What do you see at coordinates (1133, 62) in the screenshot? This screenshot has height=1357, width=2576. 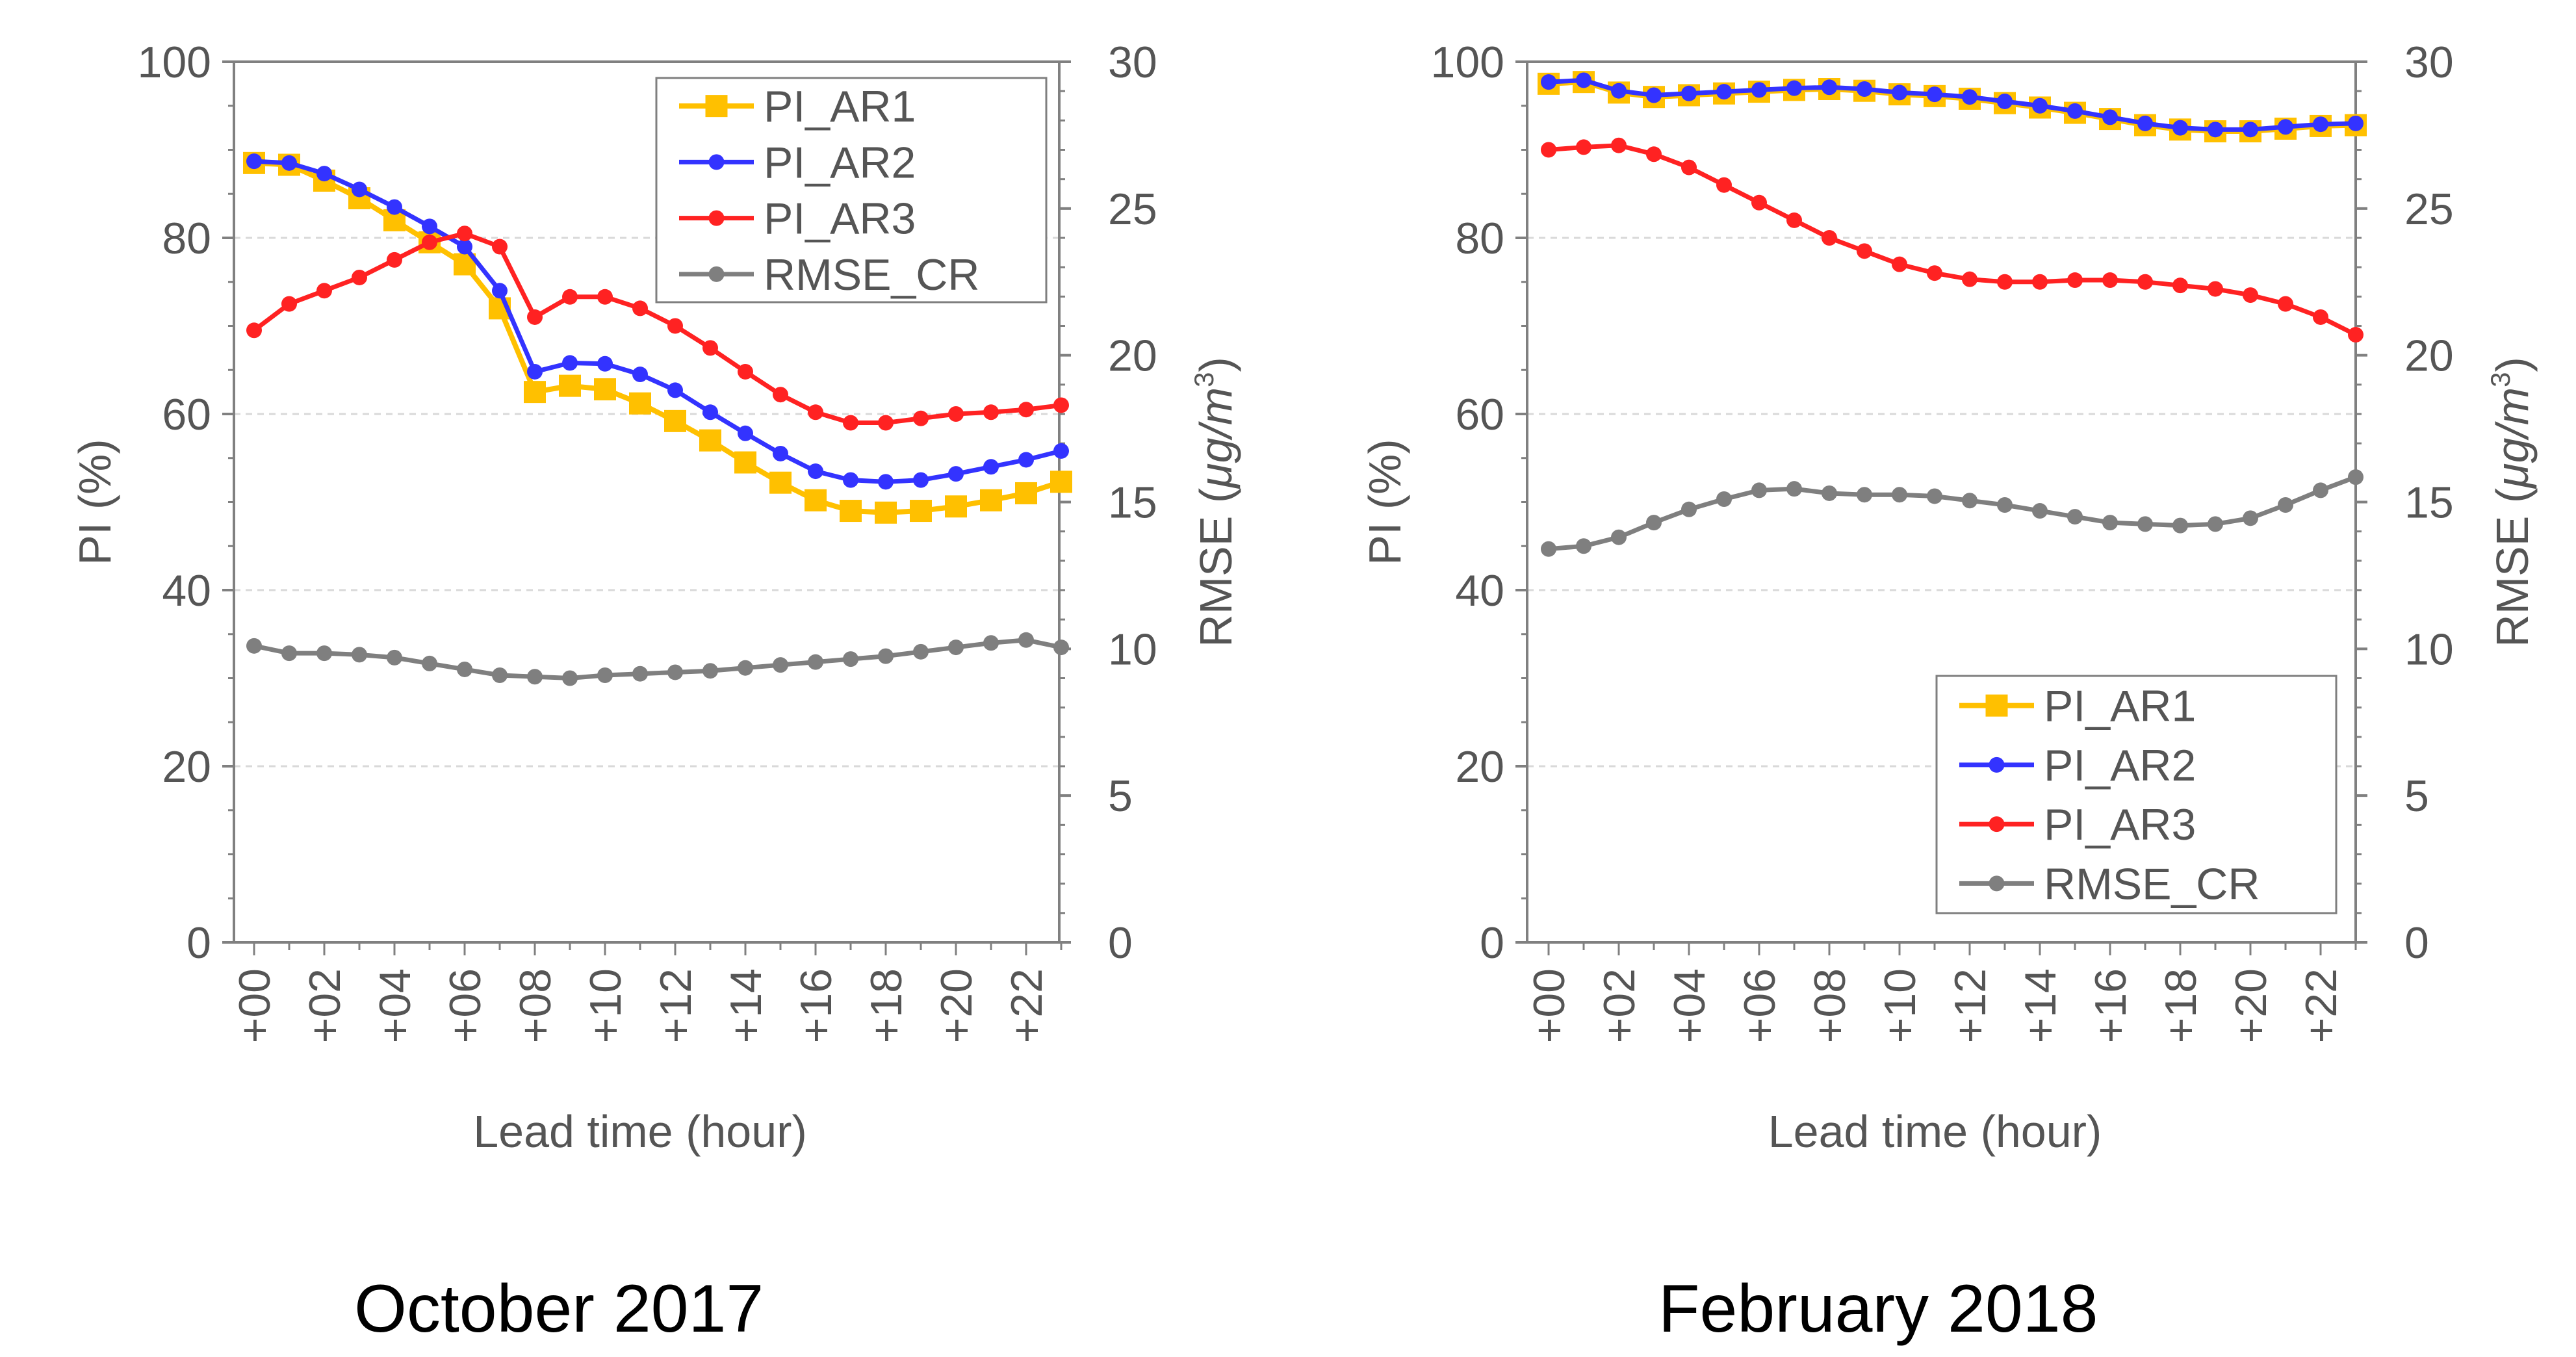 I see `right-tick-label-30: 30` at bounding box center [1133, 62].